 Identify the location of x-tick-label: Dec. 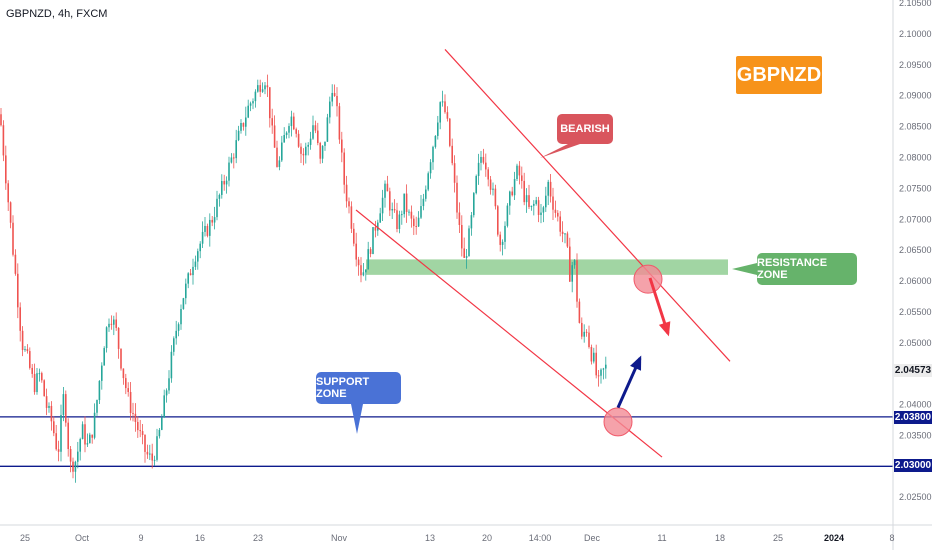
(592, 538).